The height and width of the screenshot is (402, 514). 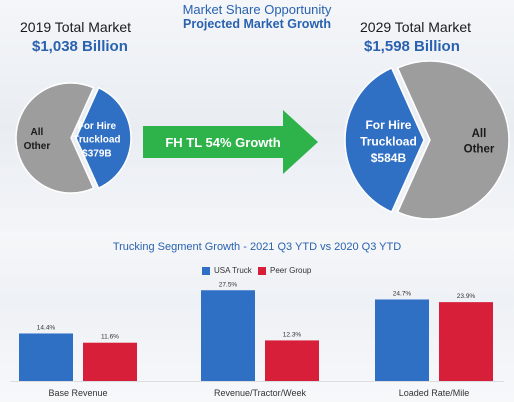 I want to click on pie-2029-forhire-label-1: For Hire, so click(x=388, y=125).